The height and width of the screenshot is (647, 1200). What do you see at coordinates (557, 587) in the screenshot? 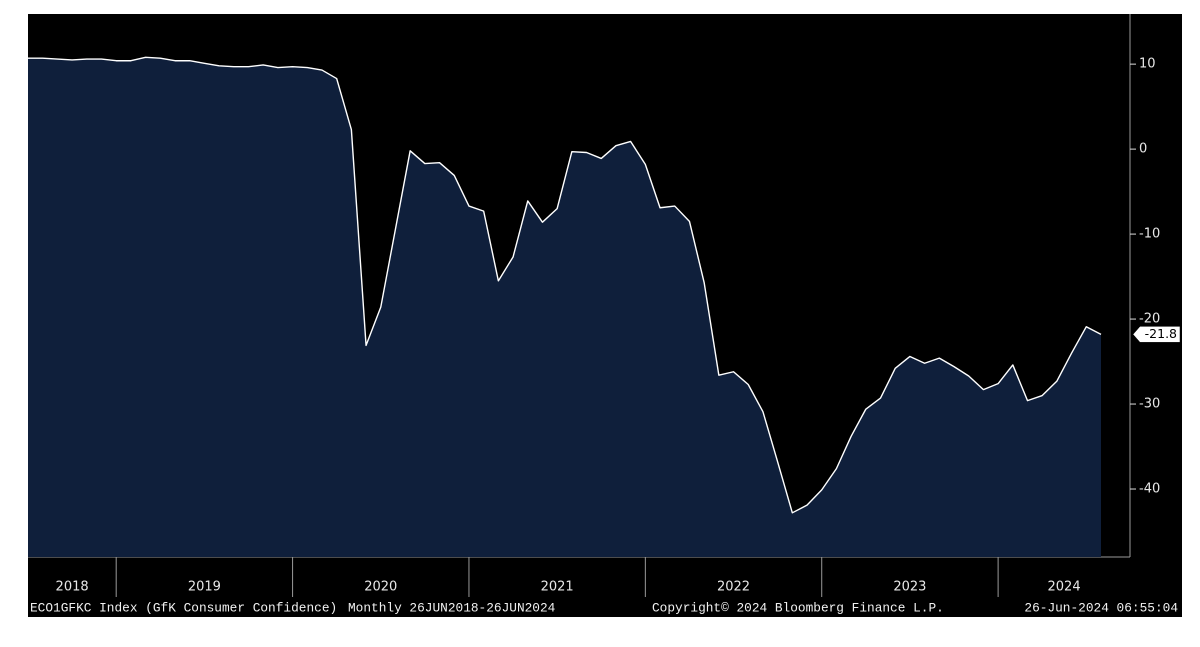
I see `x-tick-label: 2021` at bounding box center [557, 587].